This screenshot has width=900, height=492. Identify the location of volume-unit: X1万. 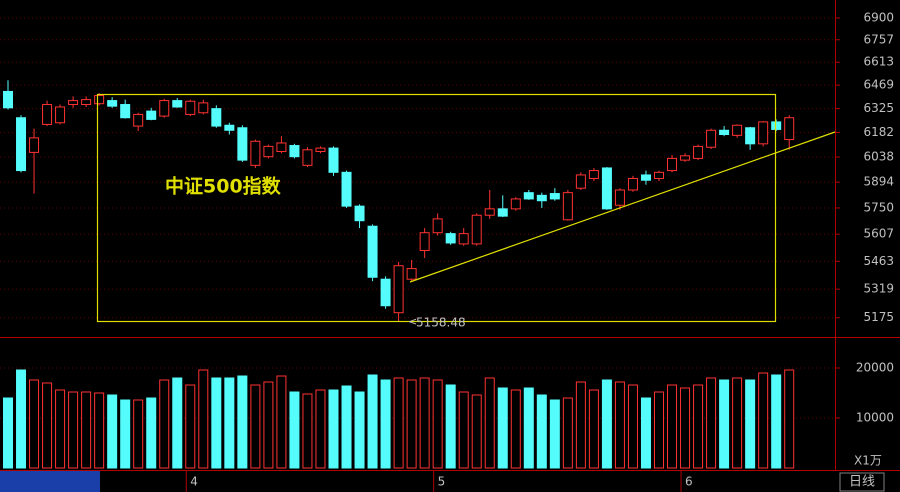
(868, 461).